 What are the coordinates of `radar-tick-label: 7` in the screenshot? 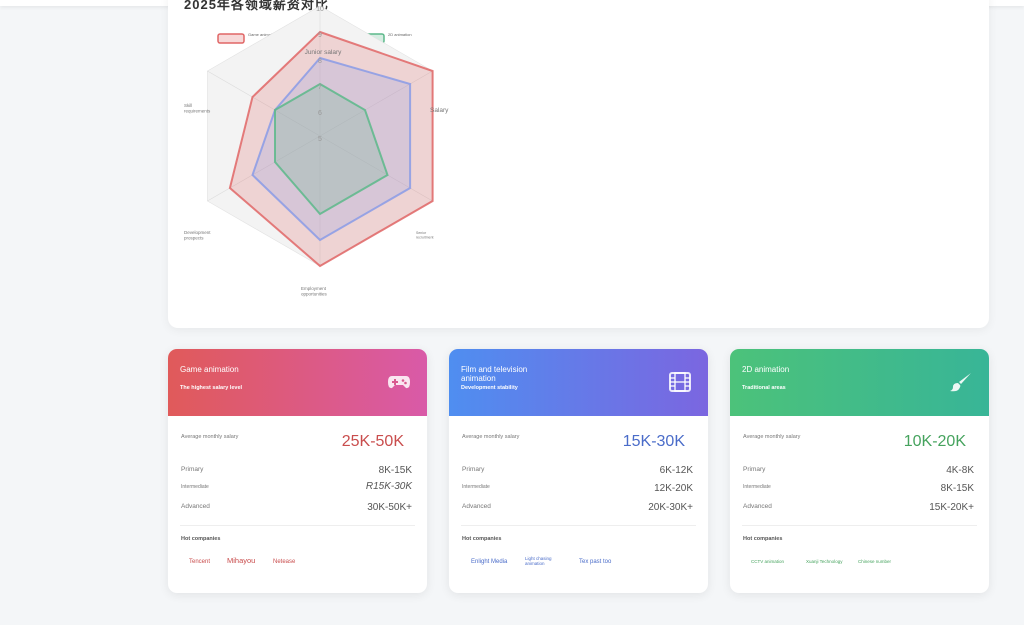 It's located at (320, 87).